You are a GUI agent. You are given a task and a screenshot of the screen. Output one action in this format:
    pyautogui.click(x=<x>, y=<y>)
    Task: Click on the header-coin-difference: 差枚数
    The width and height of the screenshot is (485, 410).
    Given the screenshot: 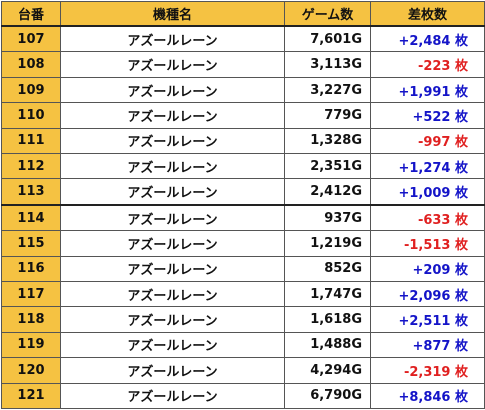 What is the action you would take?
    pyautogui.click(x=427, y=14)
    